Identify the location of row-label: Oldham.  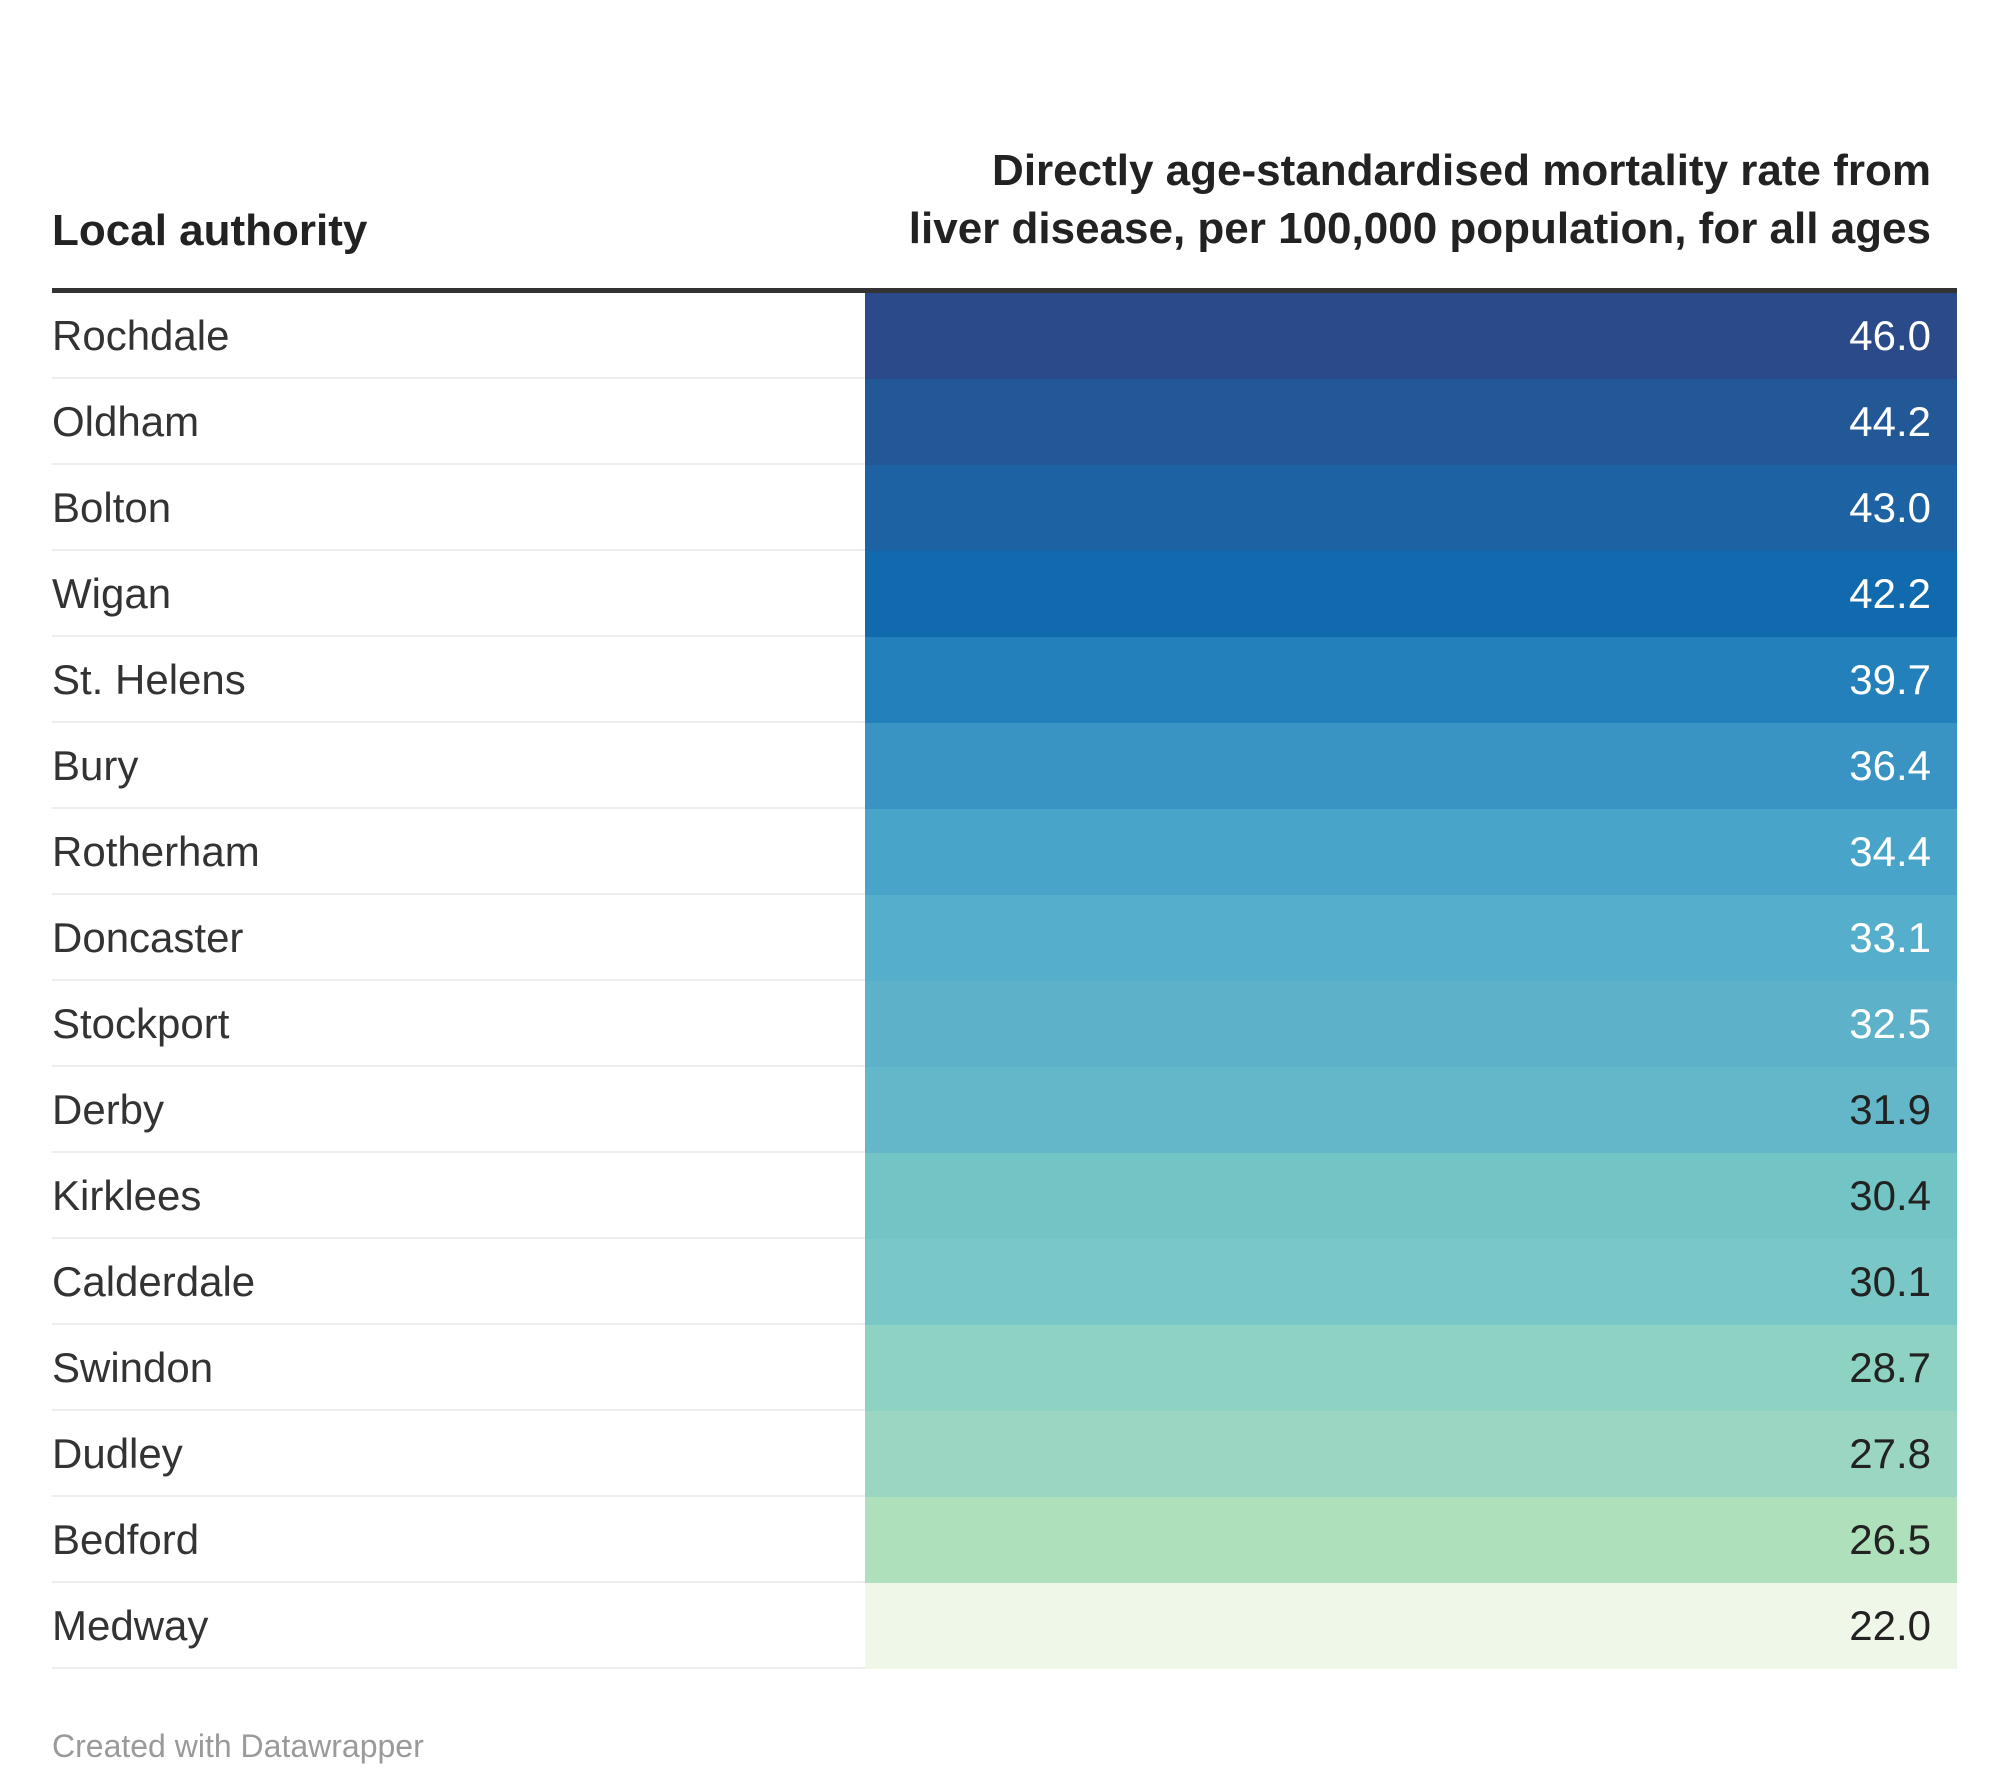
(458, 422).